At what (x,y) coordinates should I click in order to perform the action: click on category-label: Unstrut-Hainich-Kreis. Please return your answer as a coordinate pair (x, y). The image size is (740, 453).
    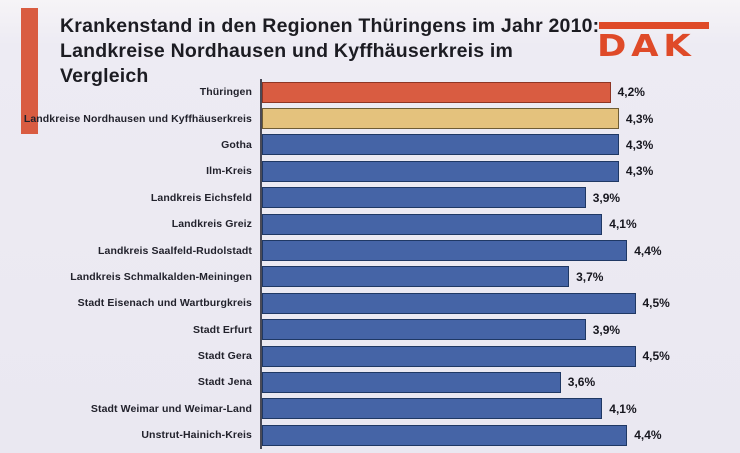
    Looking at the image, I should click on (196, 435).